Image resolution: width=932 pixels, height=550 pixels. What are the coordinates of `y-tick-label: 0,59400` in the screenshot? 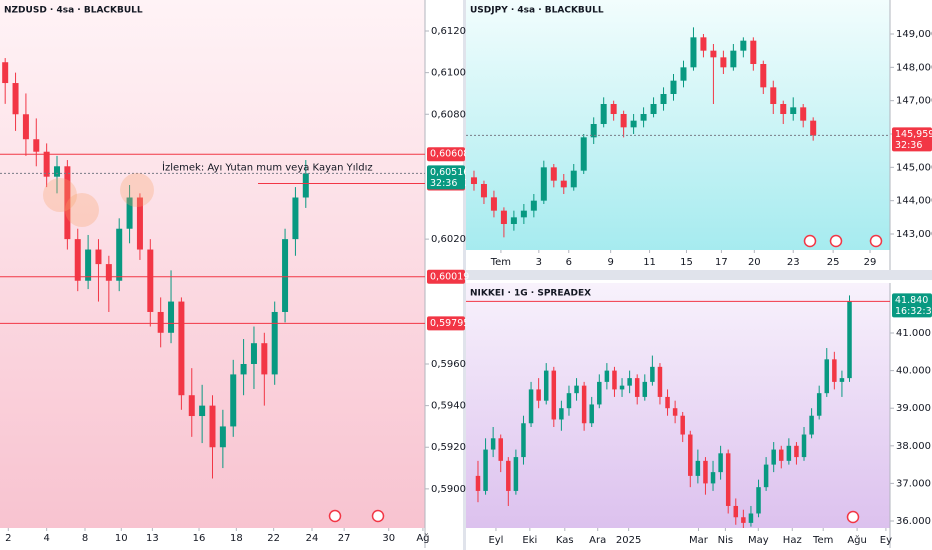 It's located at (451, 406).